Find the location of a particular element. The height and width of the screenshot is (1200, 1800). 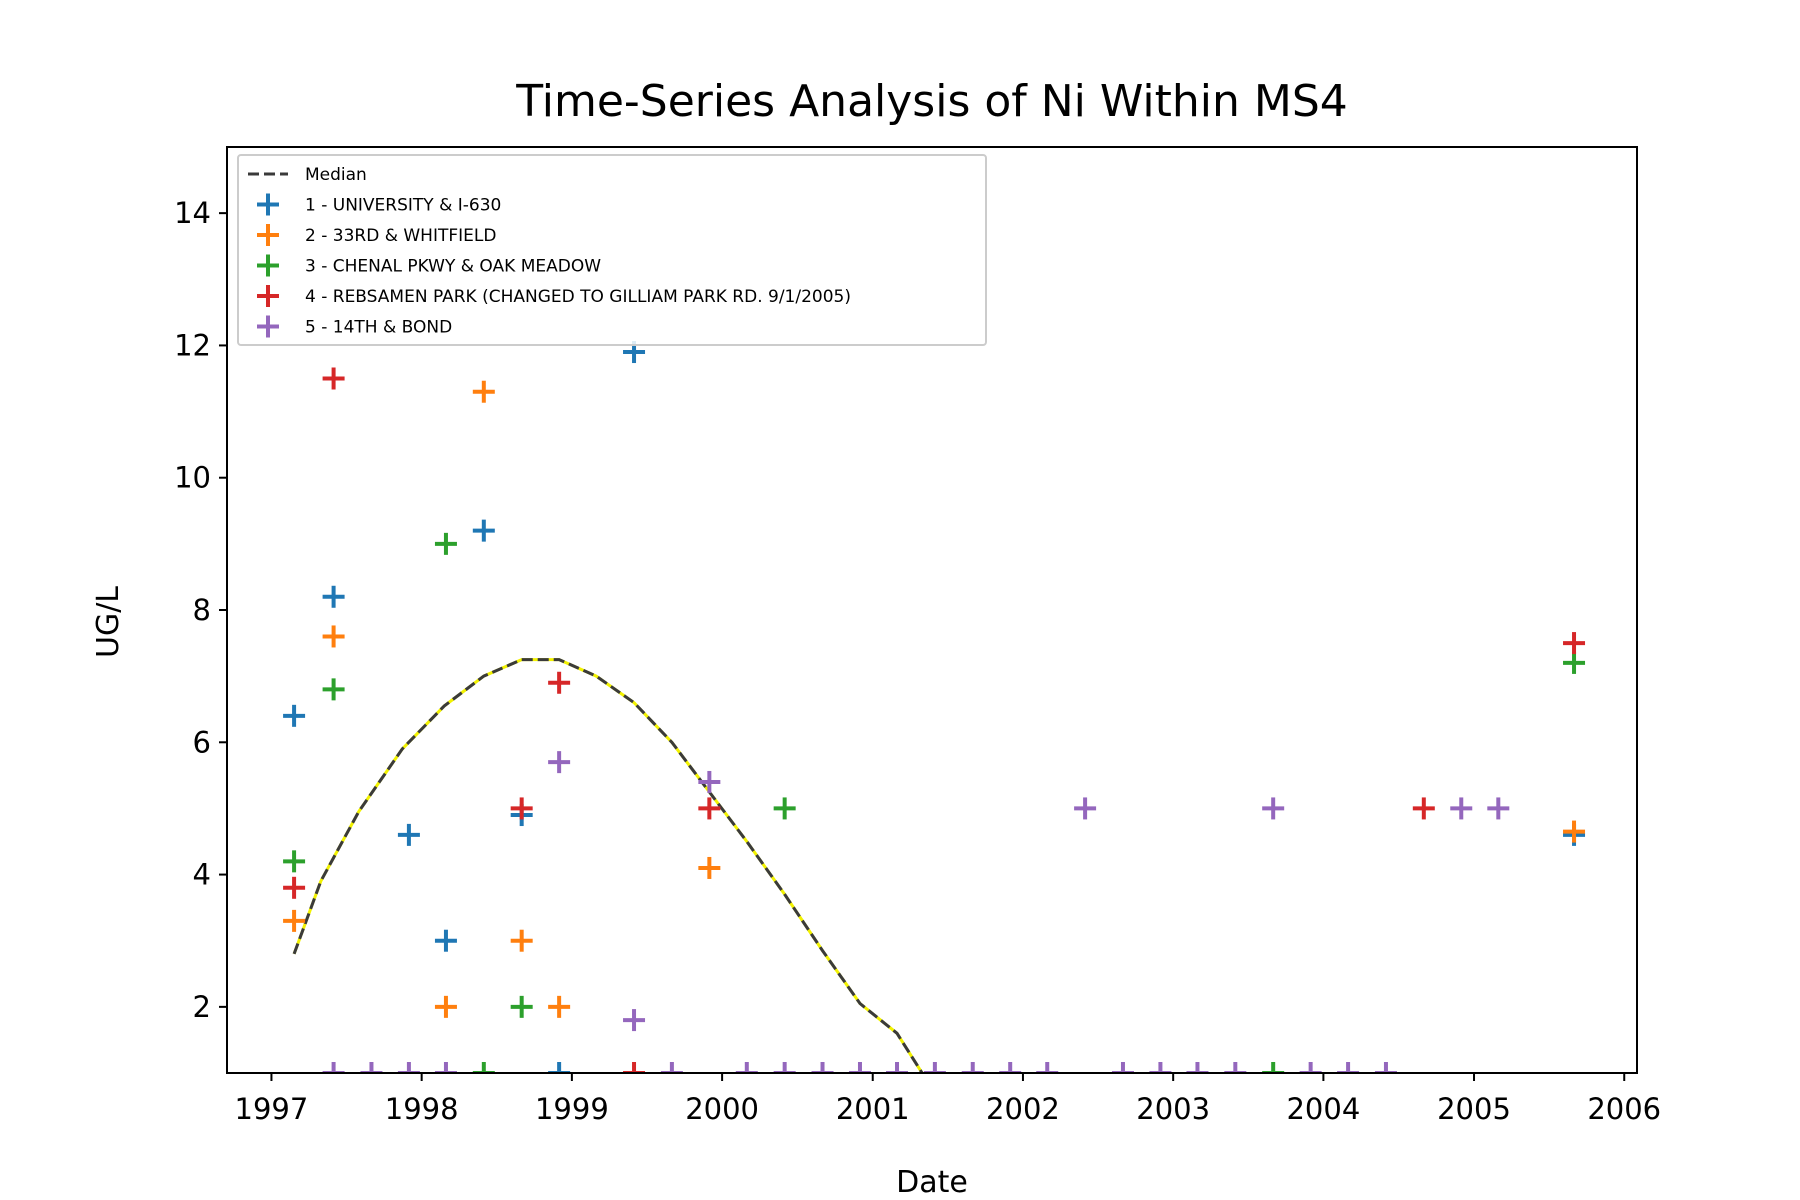

x-tick-label: 1999 is located at coordinates (572, 1109).